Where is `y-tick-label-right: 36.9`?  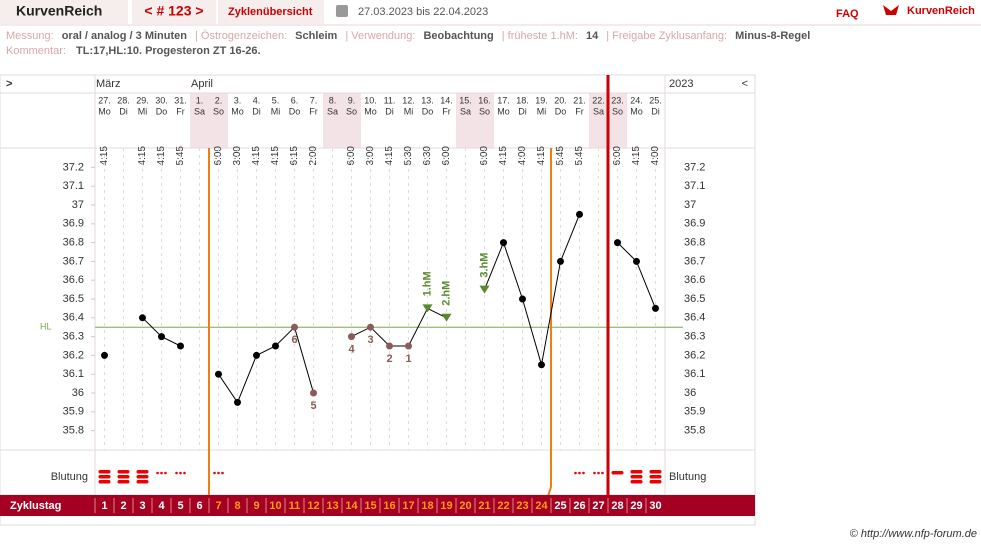 y-tick-label-right: 36.9 is located at coordinates (694, 224).